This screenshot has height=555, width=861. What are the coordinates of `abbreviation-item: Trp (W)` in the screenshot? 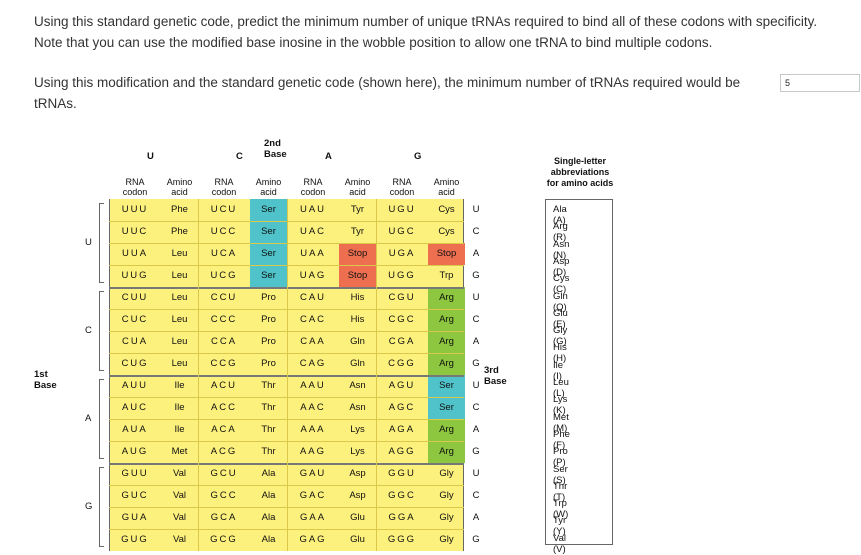 It's located at (561, 509).